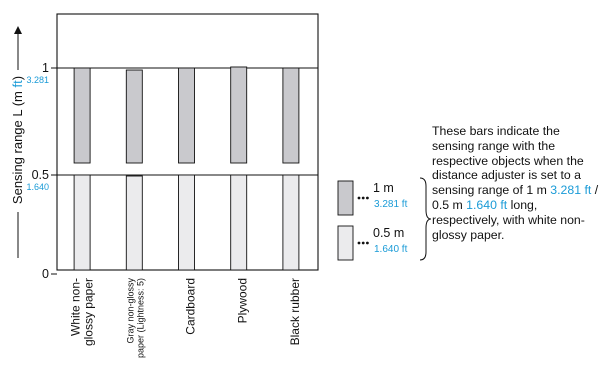 The width and height of the screenshot is (601, 367). Describe the element at coordinates (571, 190) in the screenshot. I see `description-ft-1: 3.281 ft` at that location.